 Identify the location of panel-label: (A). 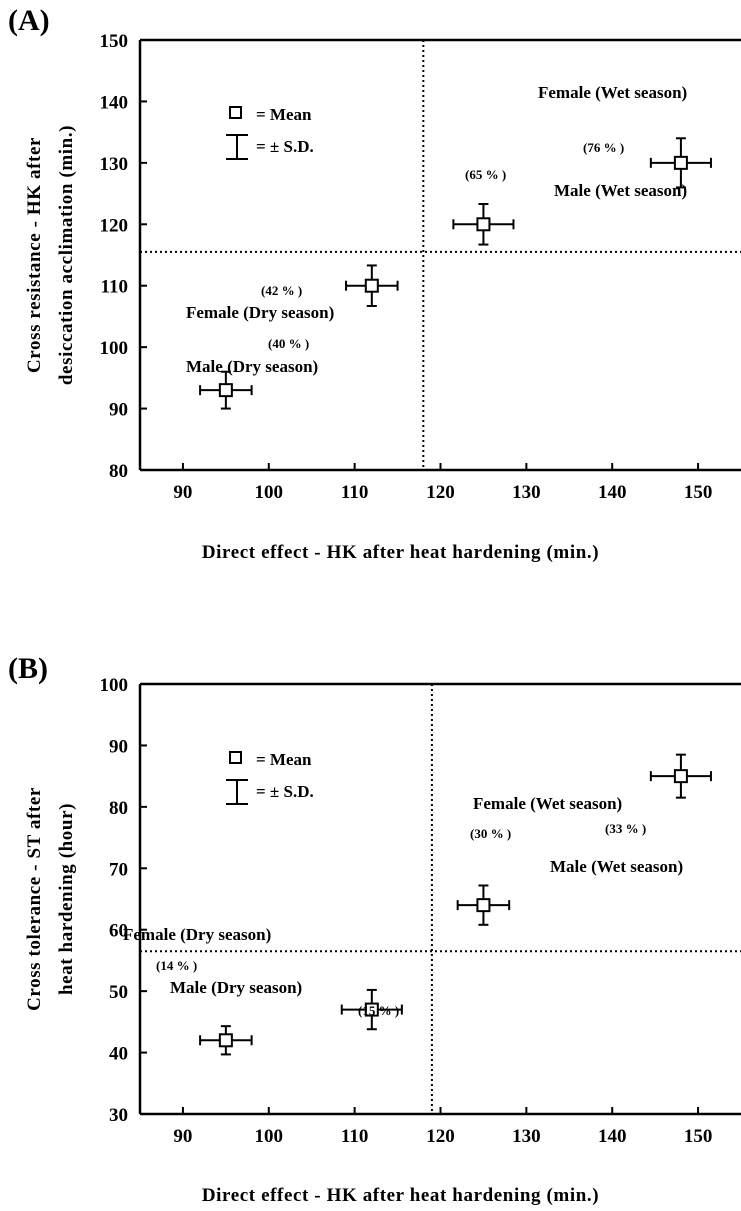
(29, 20).